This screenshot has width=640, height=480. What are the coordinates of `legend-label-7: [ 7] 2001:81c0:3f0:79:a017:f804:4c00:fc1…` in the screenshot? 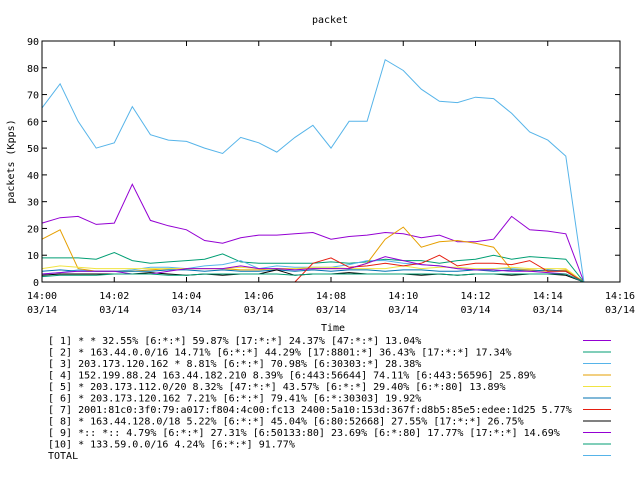 It's located at (310, 410).